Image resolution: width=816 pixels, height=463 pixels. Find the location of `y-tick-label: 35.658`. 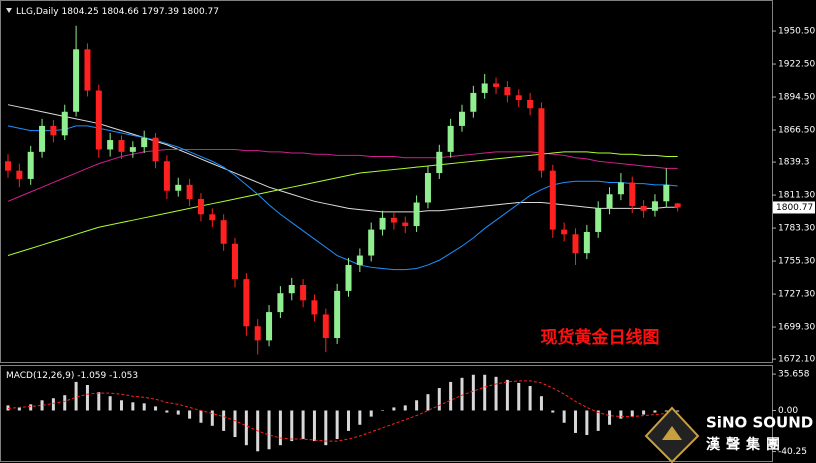

y-tick-label: 35.658 is located at coordinates (794, 375).